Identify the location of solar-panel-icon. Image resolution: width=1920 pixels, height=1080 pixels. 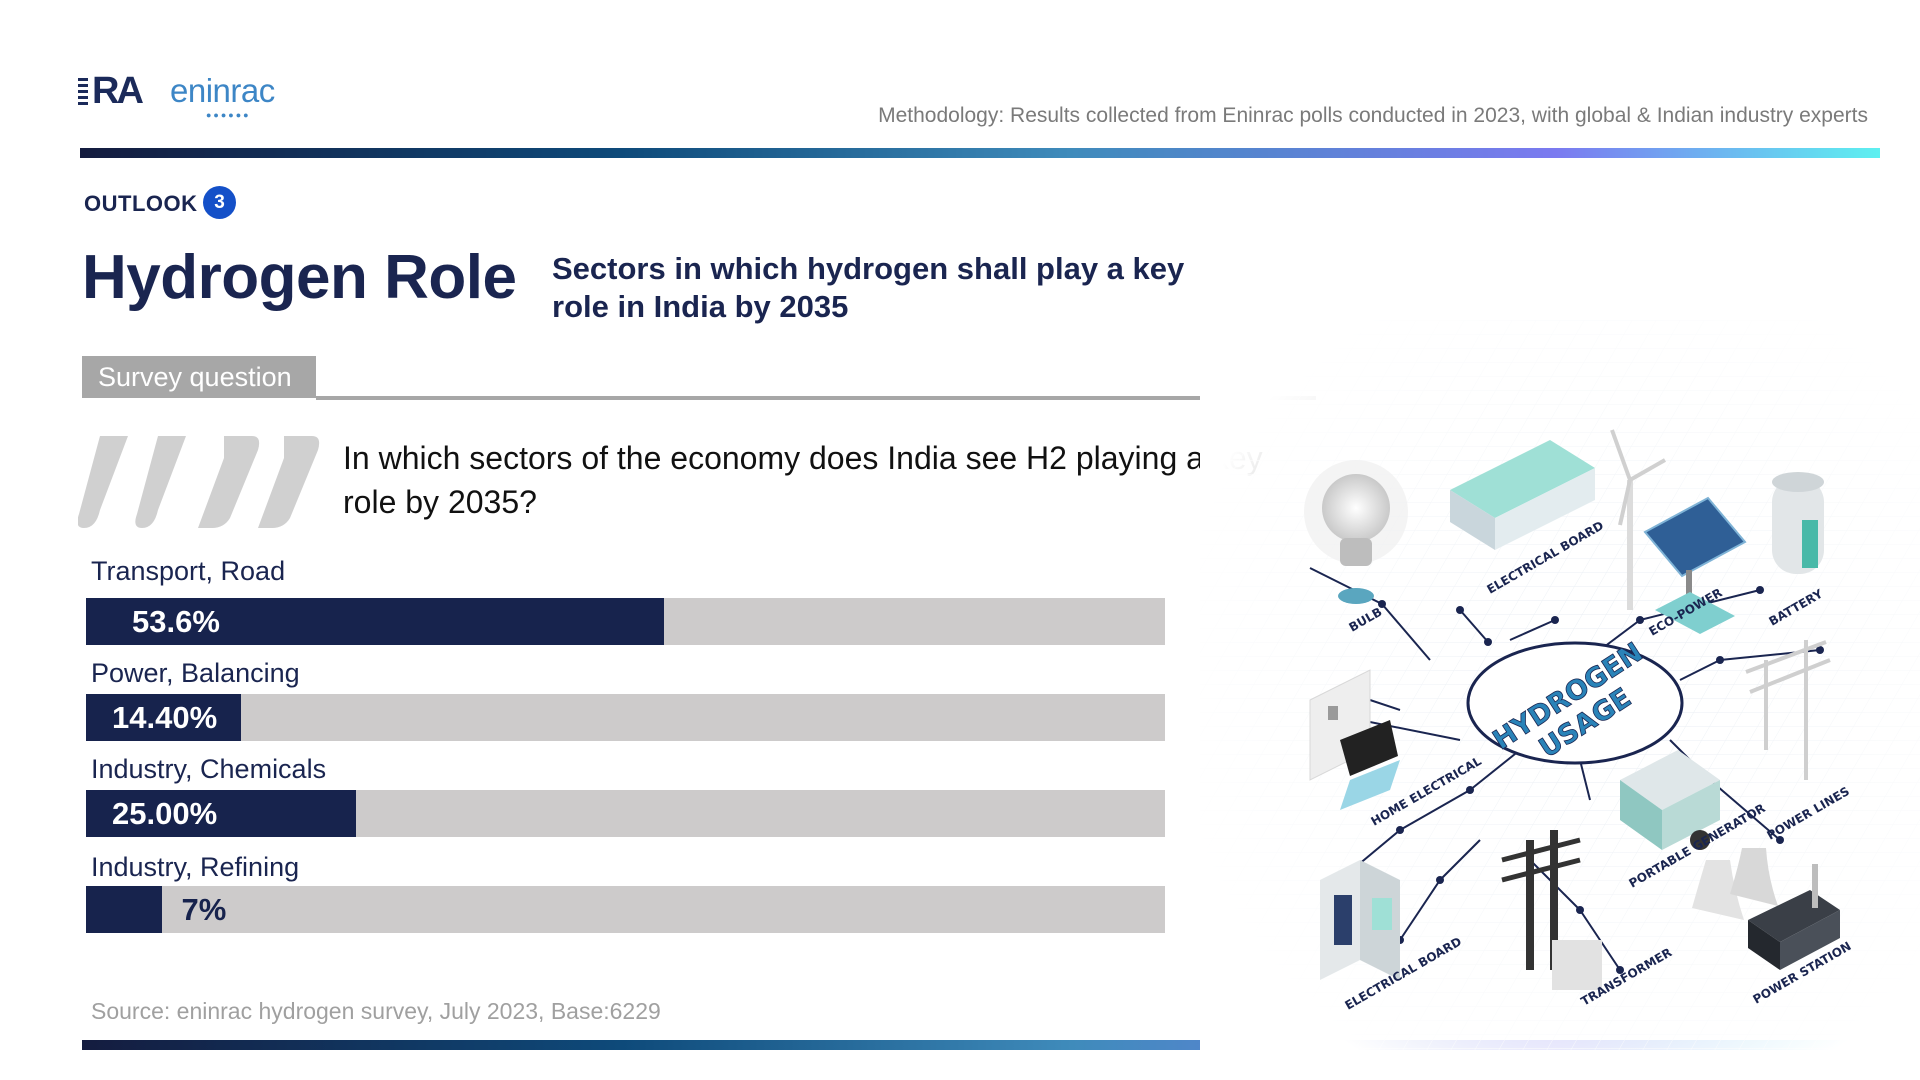
(1695, 565).